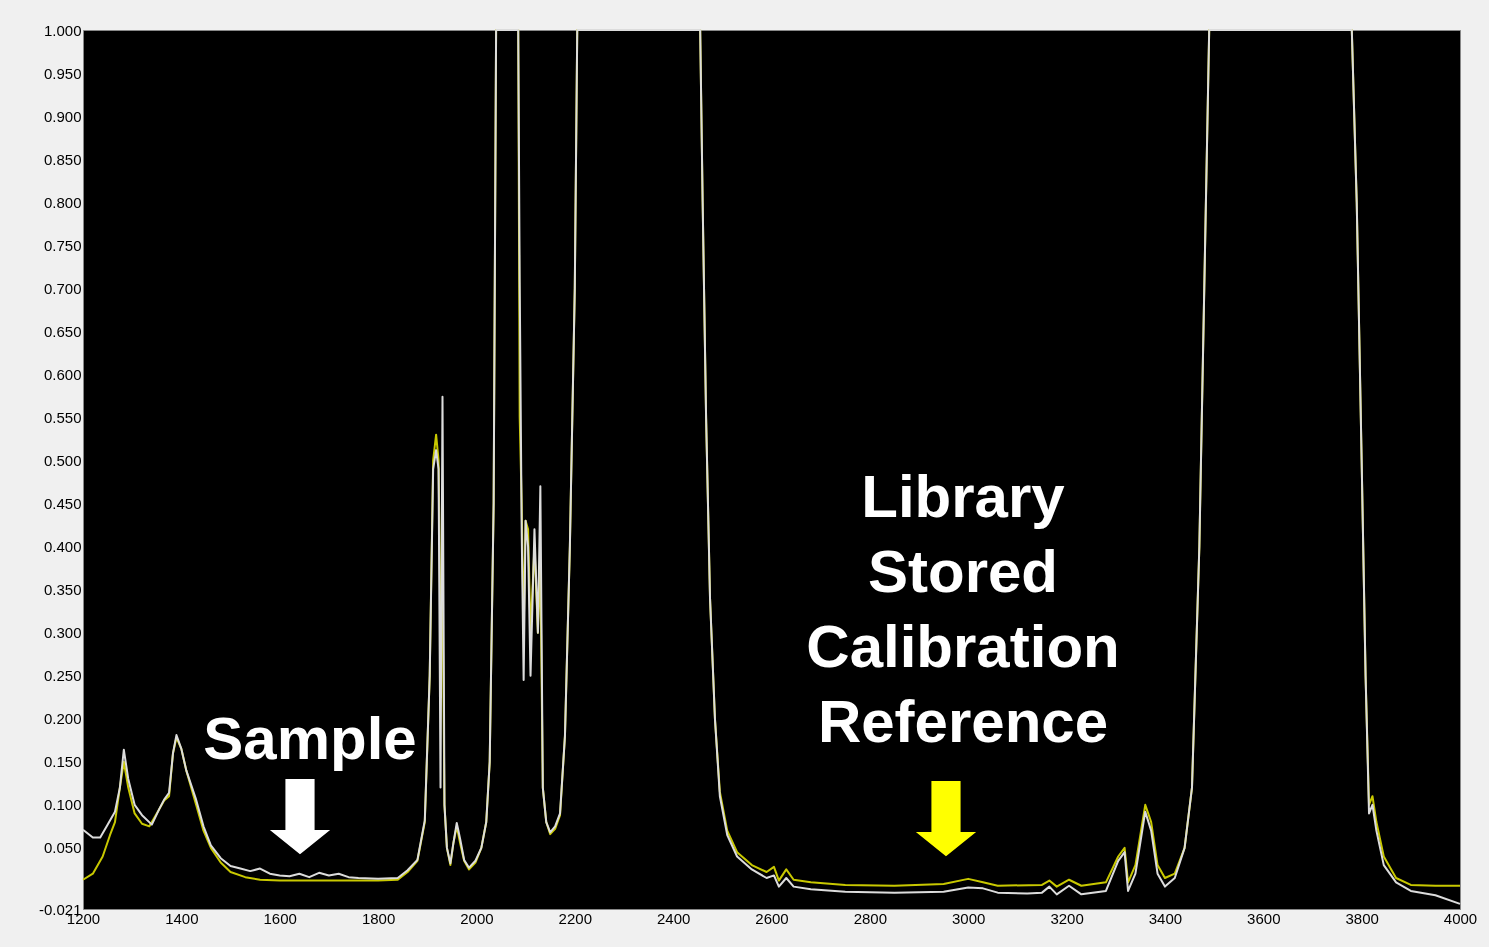  Describe the element at coordinates (62, 590) in the screenshot. I see `y-tick-label: 0.350` at that location.